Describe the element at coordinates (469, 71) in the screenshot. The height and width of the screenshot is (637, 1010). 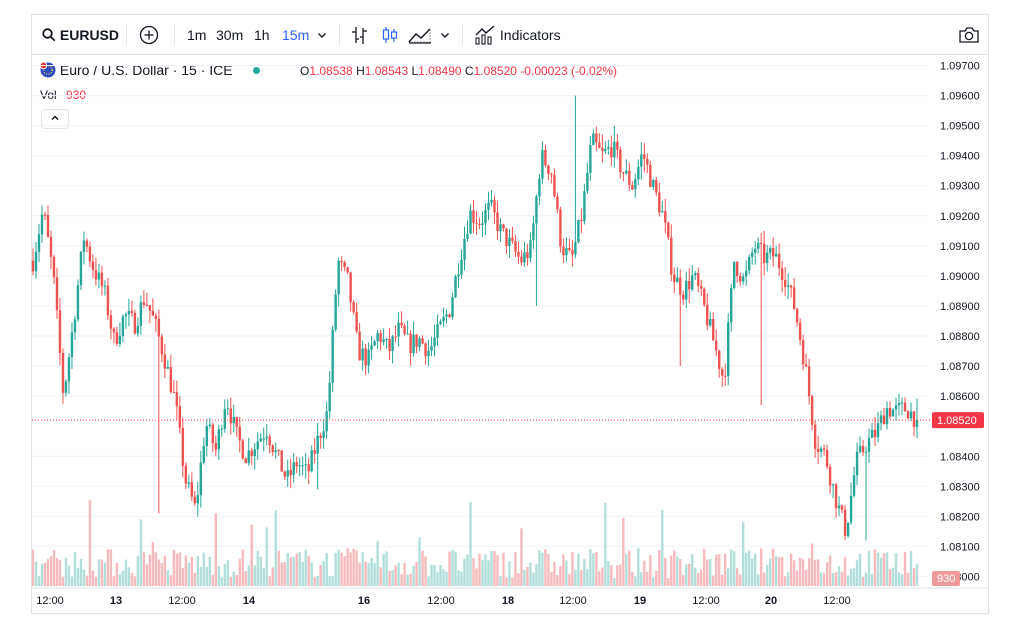
I see `close-label: C` at that location.